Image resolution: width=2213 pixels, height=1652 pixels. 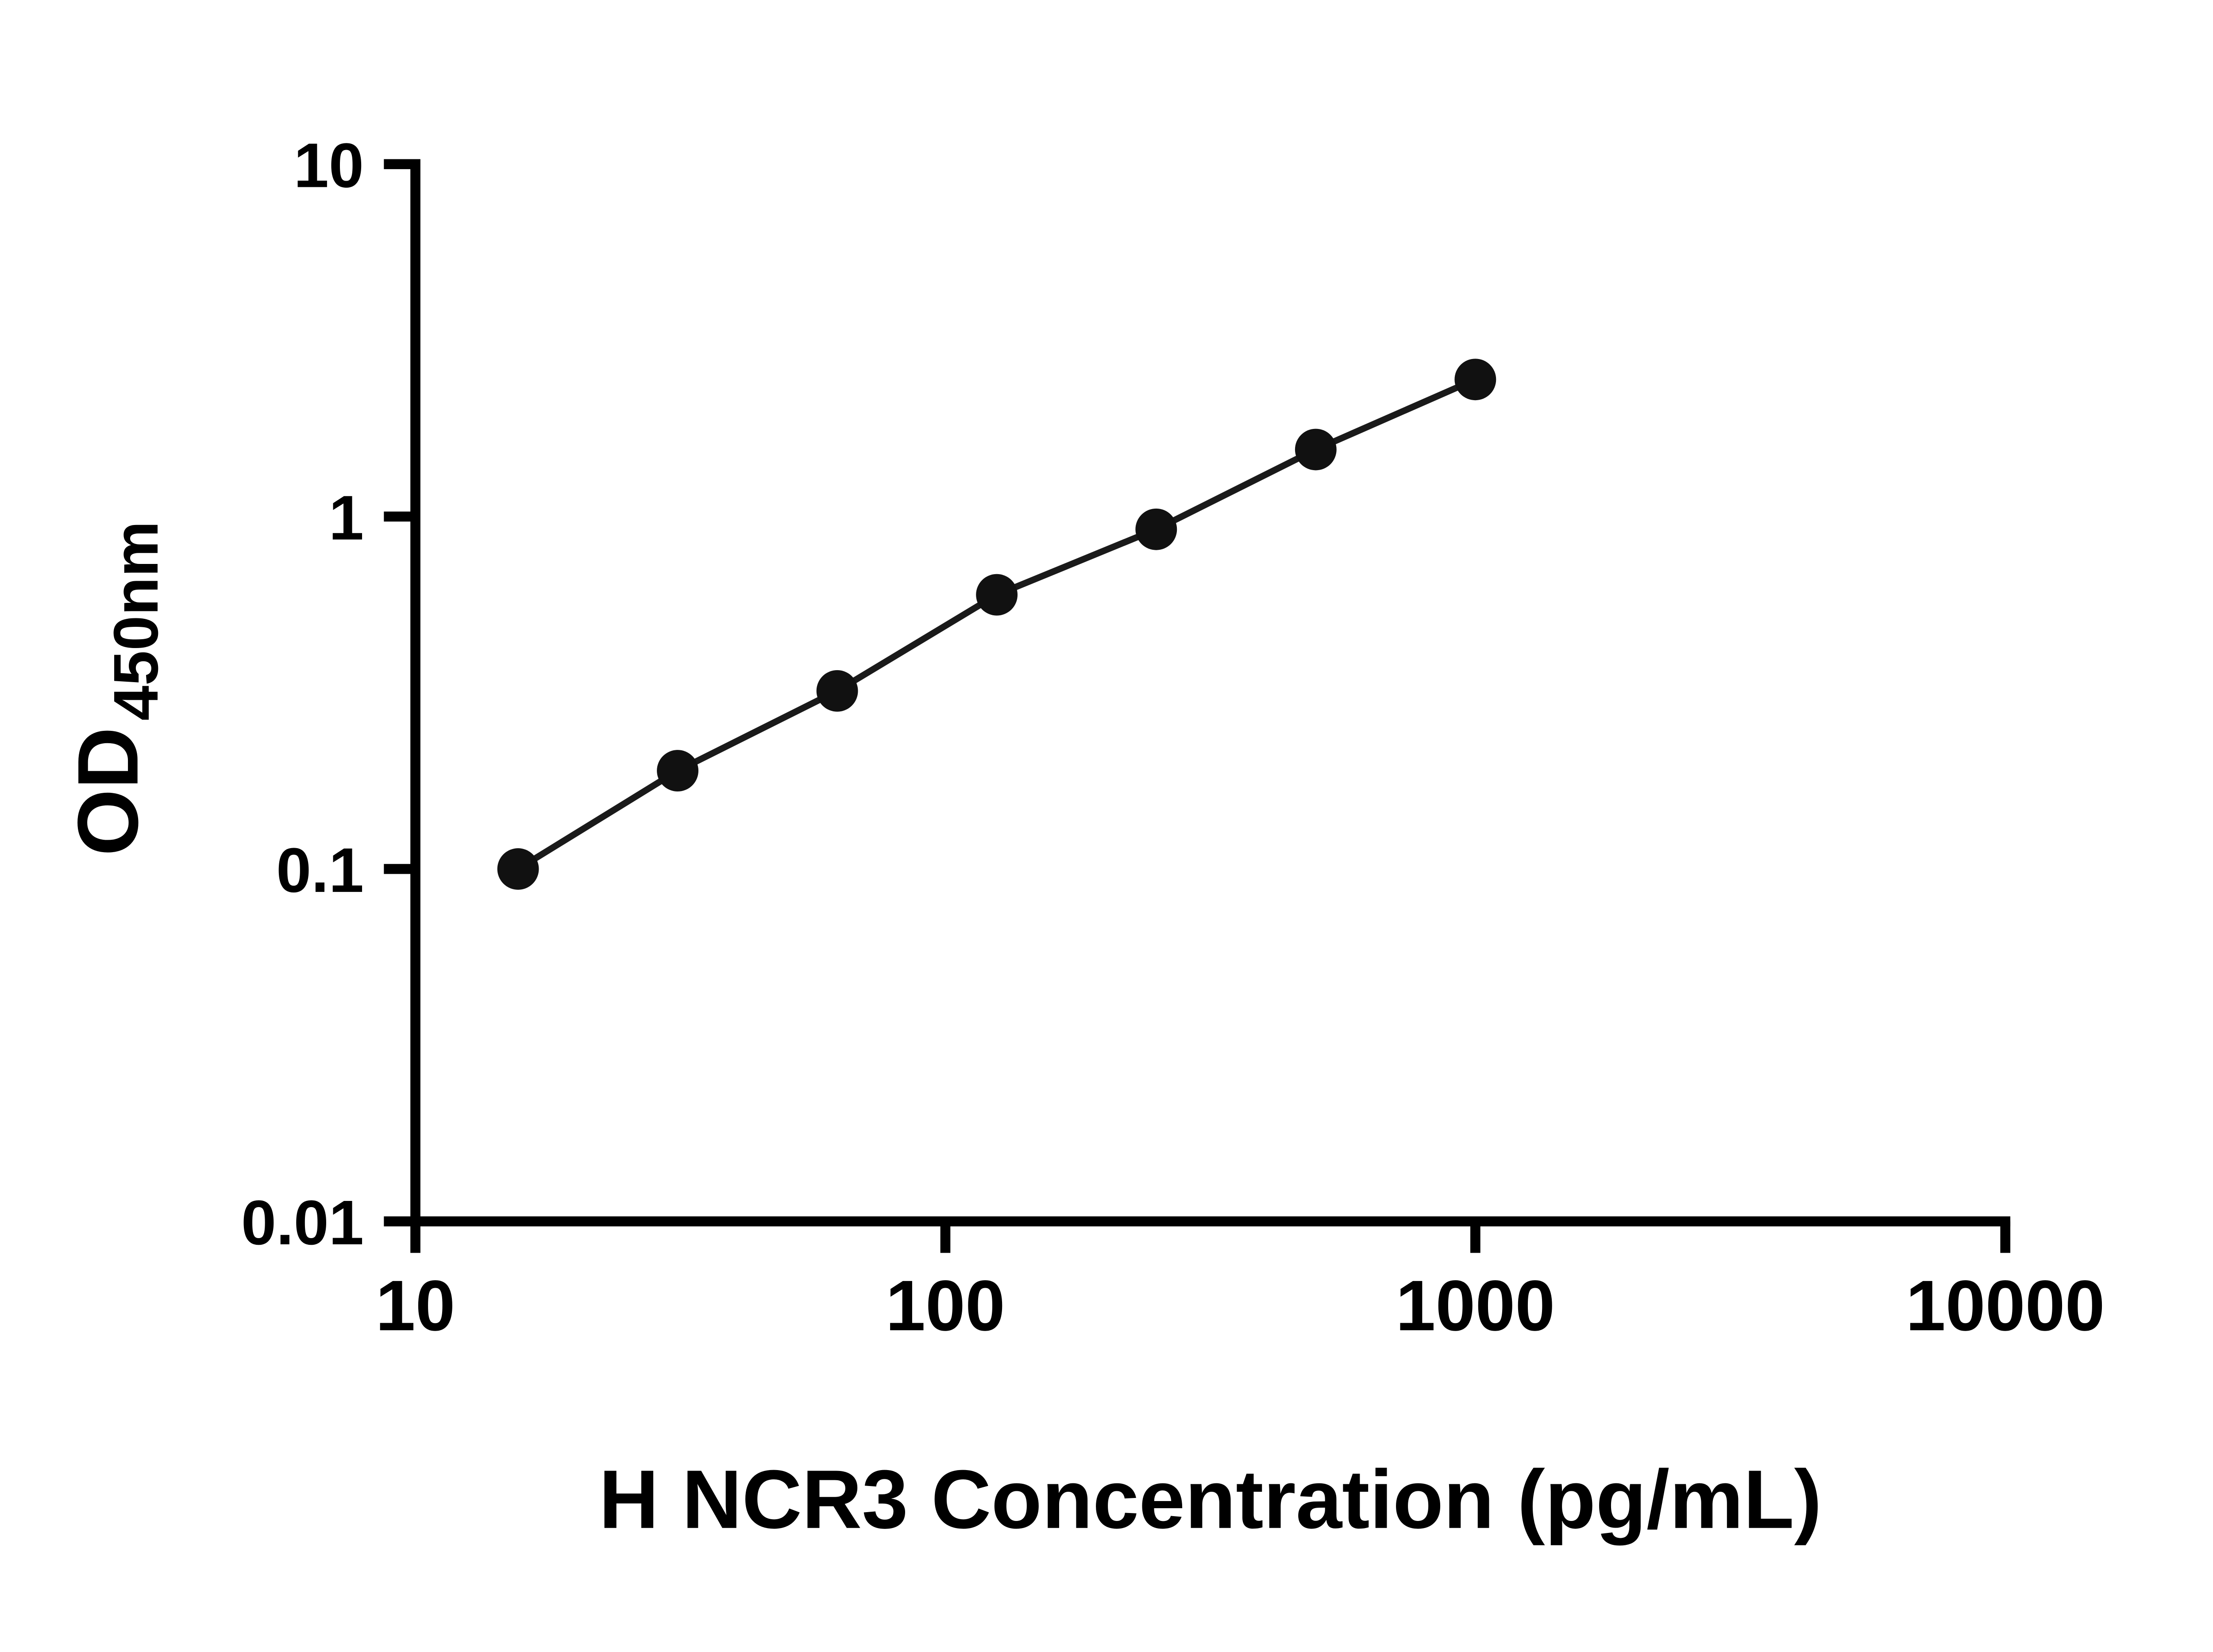 I want to click on y-axis-title-subscript: 450nm, so click(x=136, y=621).